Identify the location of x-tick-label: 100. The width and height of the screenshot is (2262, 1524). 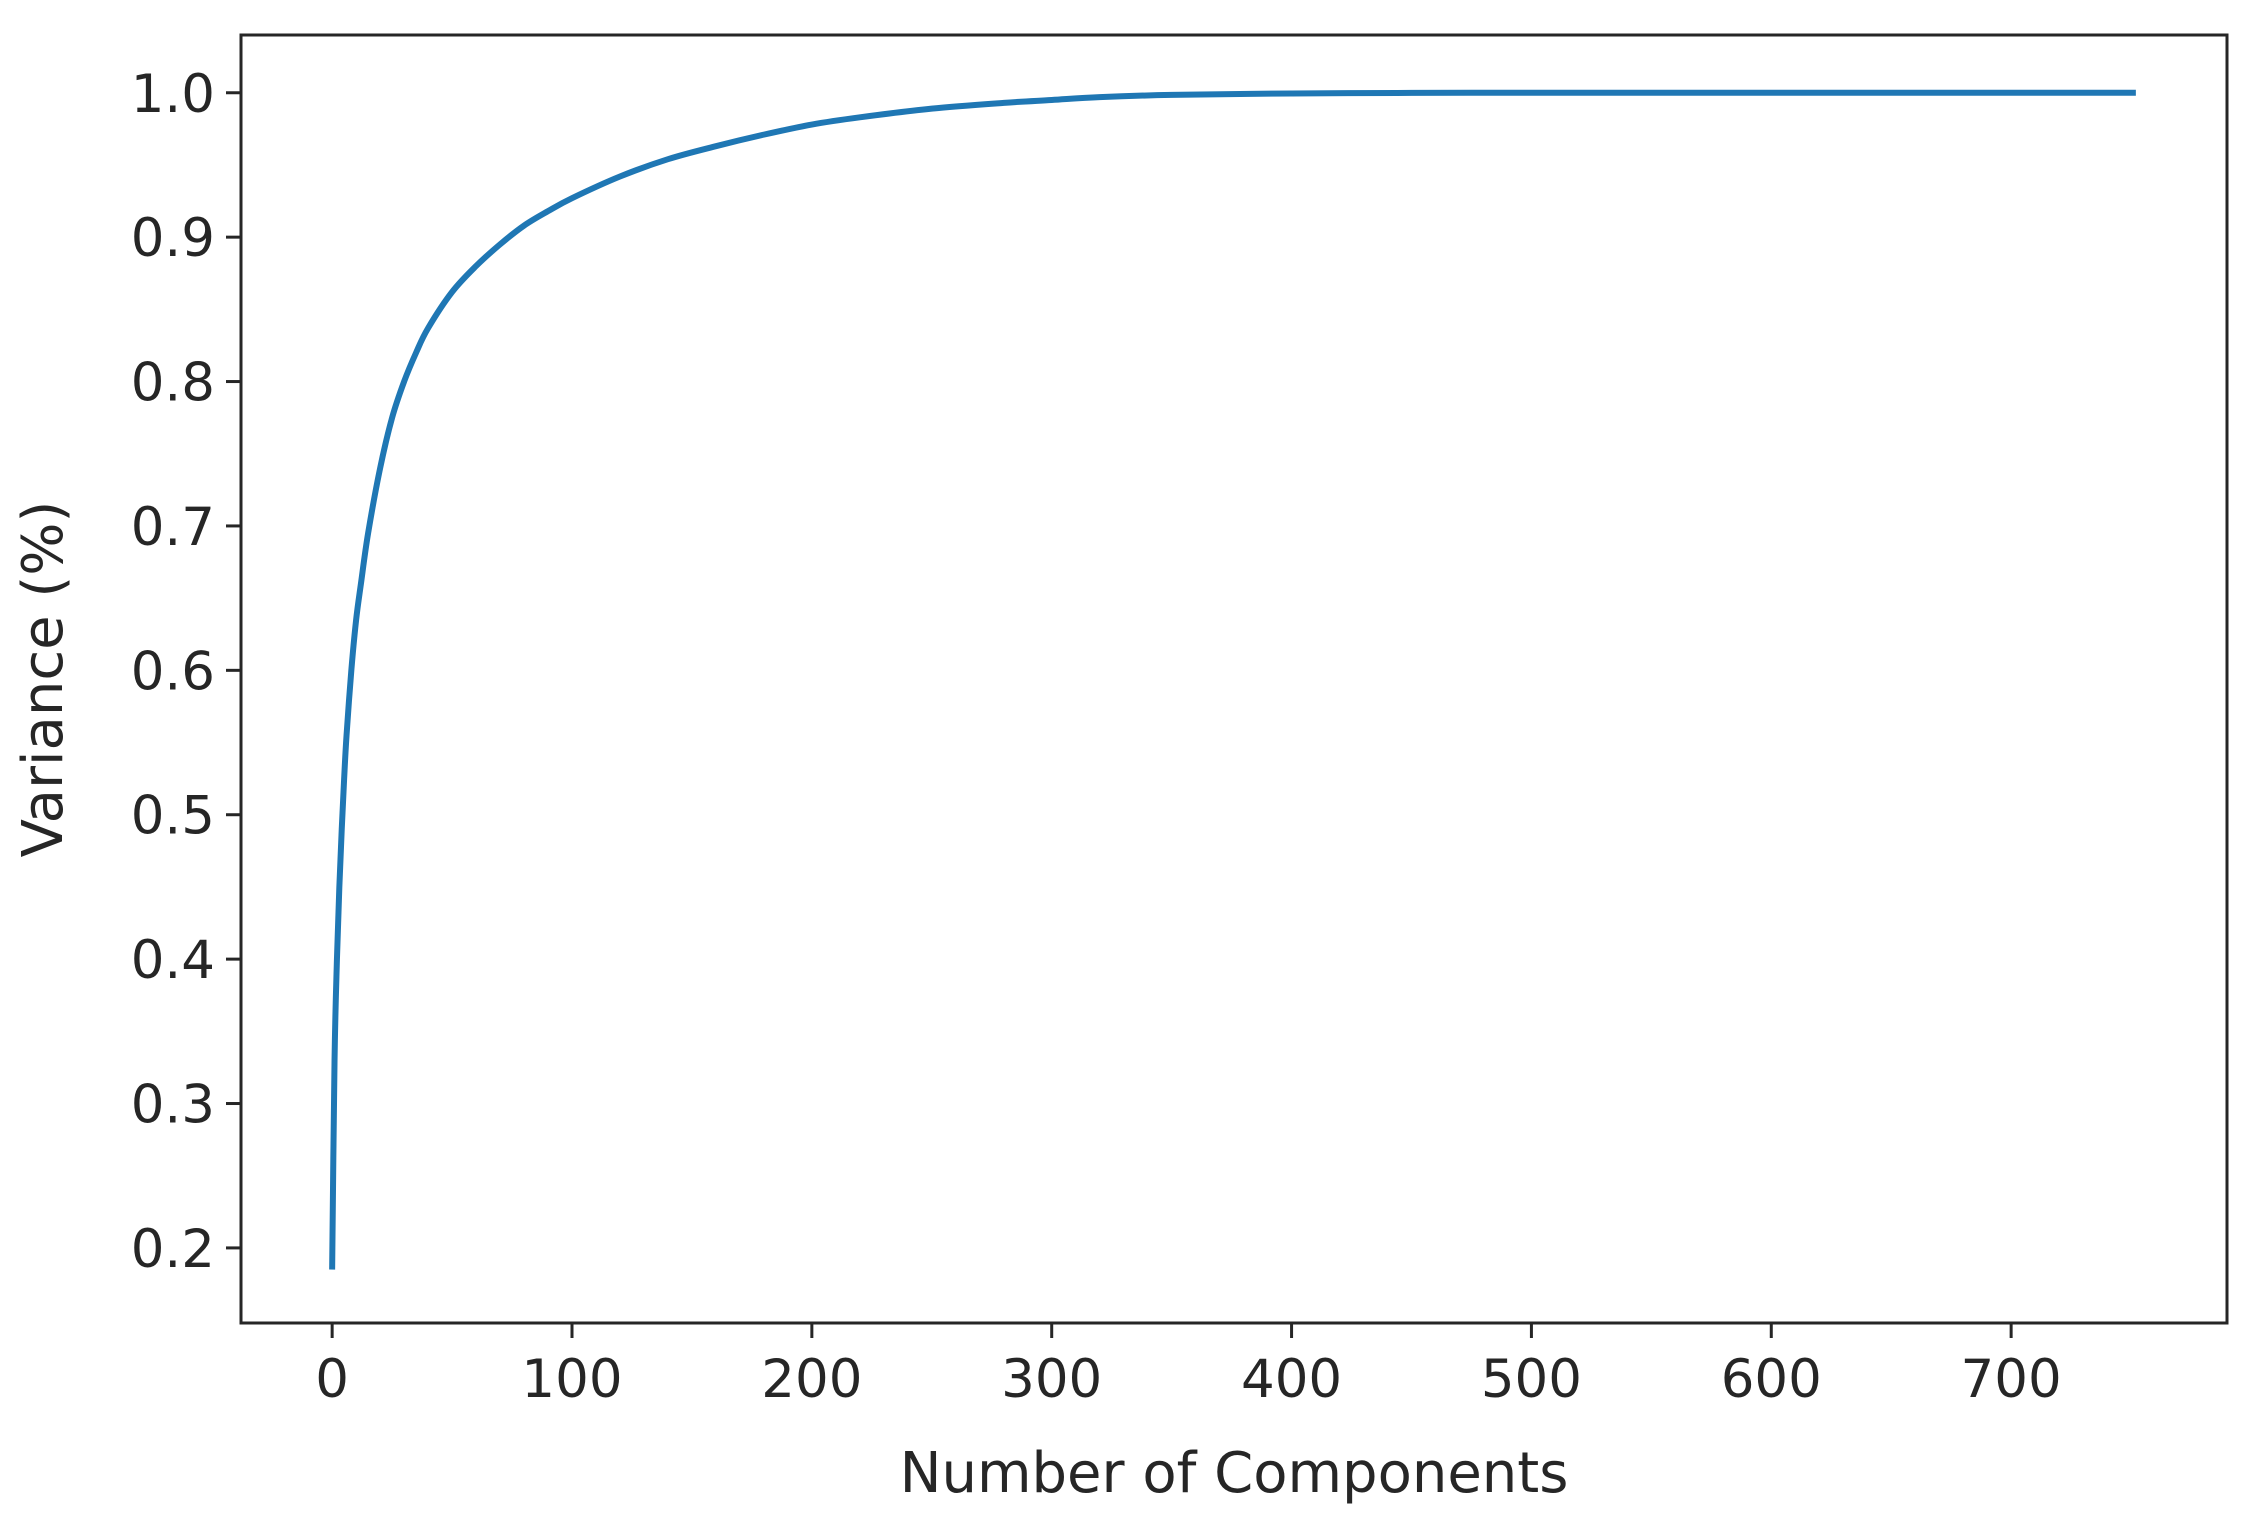
(571, 1379).